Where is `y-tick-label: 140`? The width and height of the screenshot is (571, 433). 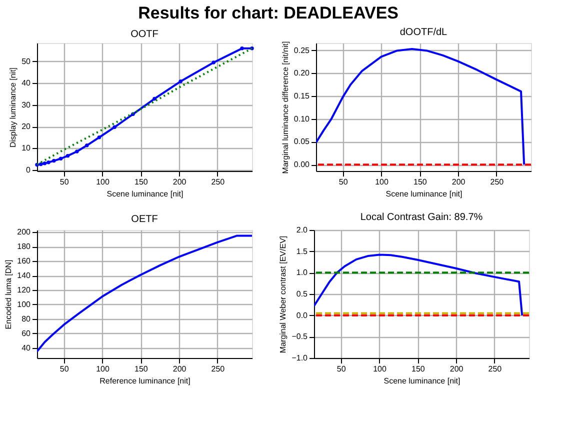
y-tick-label: 140 is located at coordinates (24, 275).